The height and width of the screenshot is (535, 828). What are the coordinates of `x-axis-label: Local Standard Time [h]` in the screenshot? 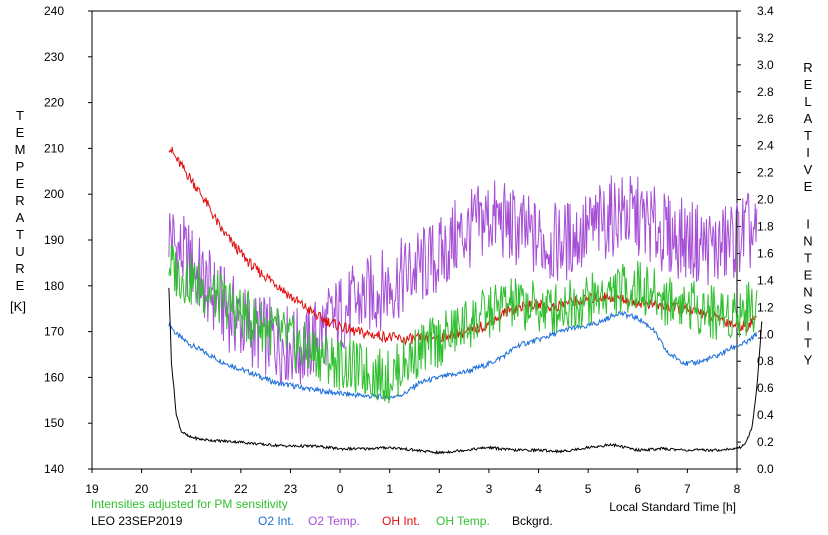 It's located at (672, 507).